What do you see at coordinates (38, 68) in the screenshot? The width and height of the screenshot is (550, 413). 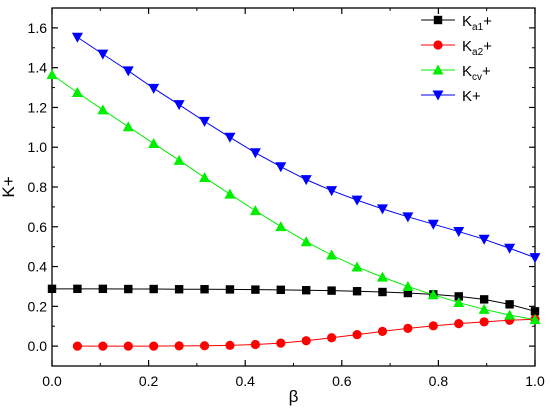 I see `y-tick-label: 1.4` at bounding box center [38, 68].